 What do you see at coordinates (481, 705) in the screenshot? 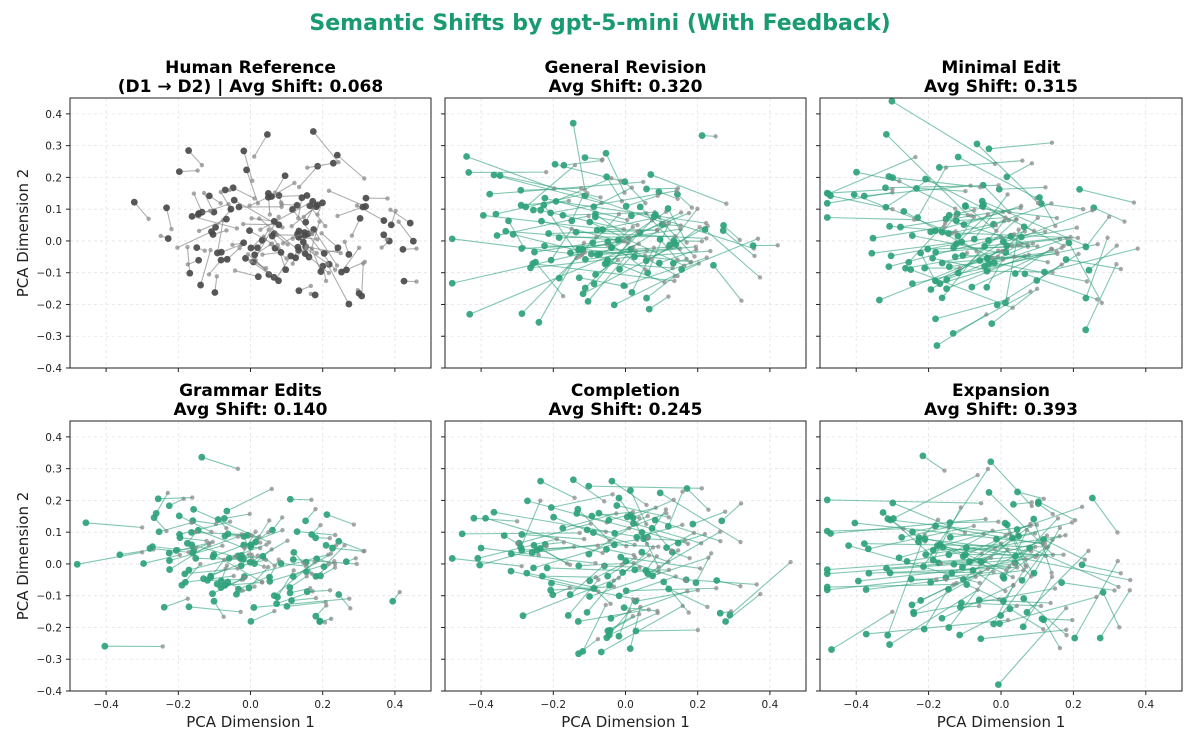
I see `x-tick-label: −0.4` at bounding box center [481, 705].